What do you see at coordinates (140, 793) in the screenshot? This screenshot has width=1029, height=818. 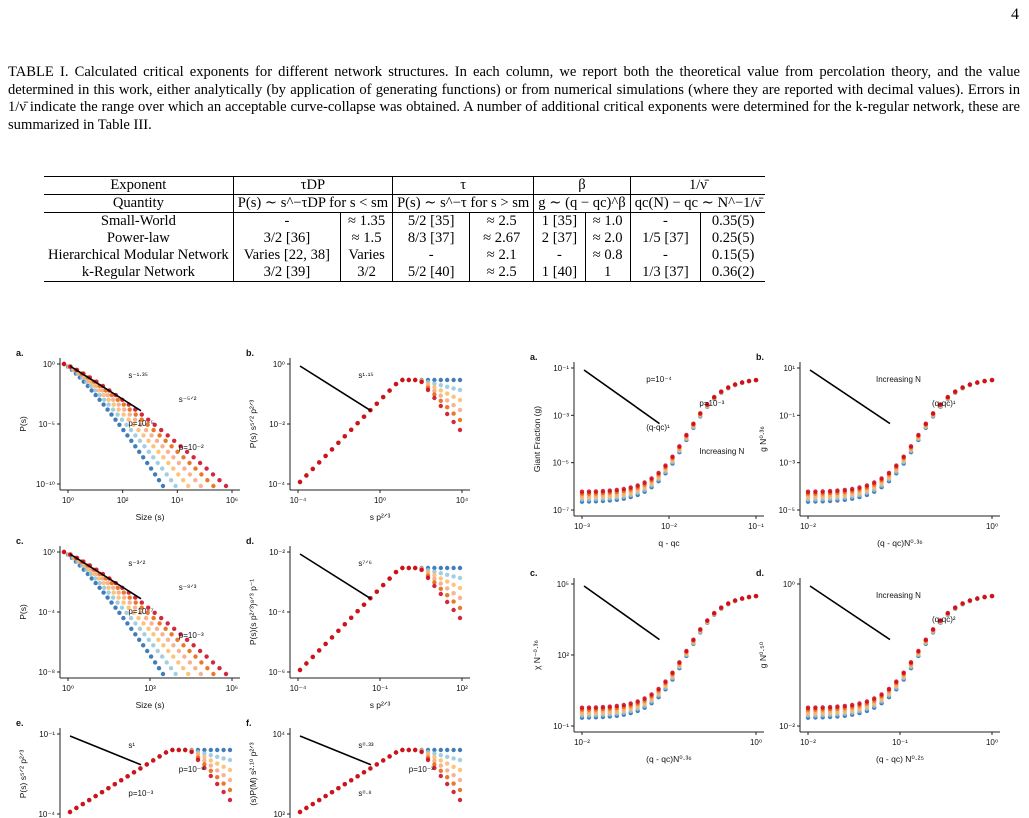 I see `left-panel-e-annotation: p=10⁻³` at bounding box center [140, 793].